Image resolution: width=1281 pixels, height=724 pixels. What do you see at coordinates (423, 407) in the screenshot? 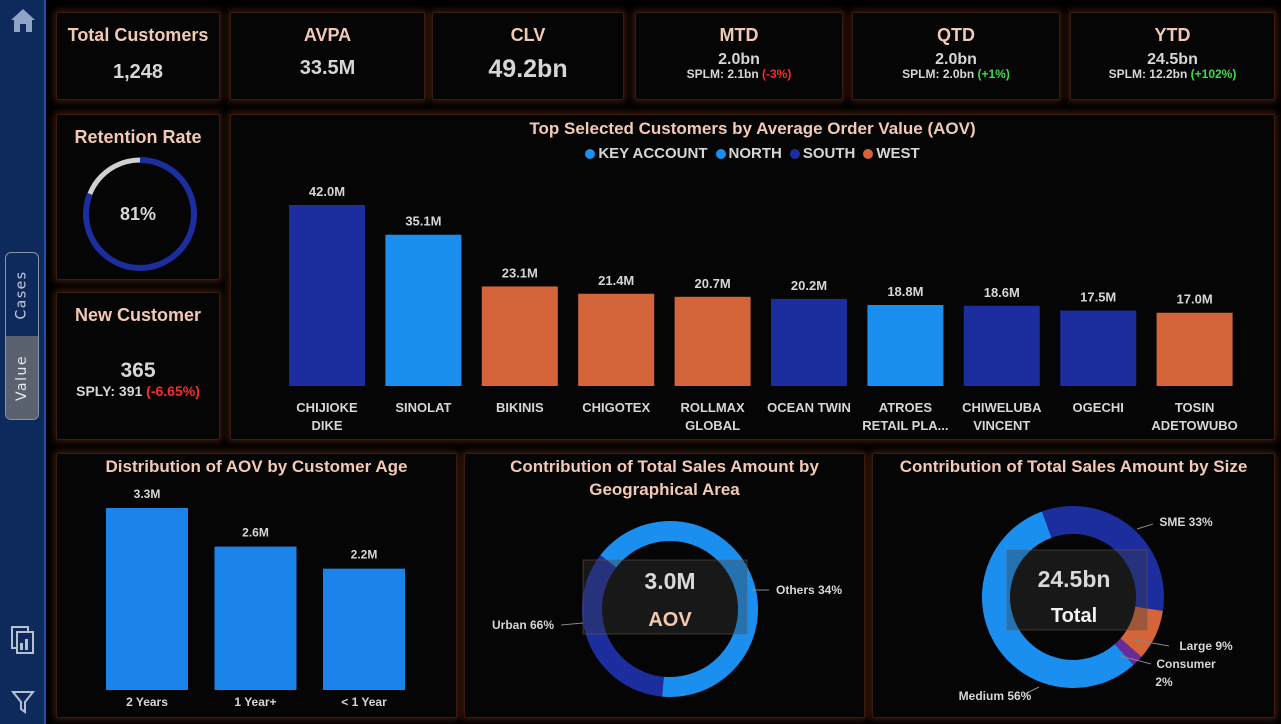
I see `category-label: SINOLAT` at bounding box center [423, 407].